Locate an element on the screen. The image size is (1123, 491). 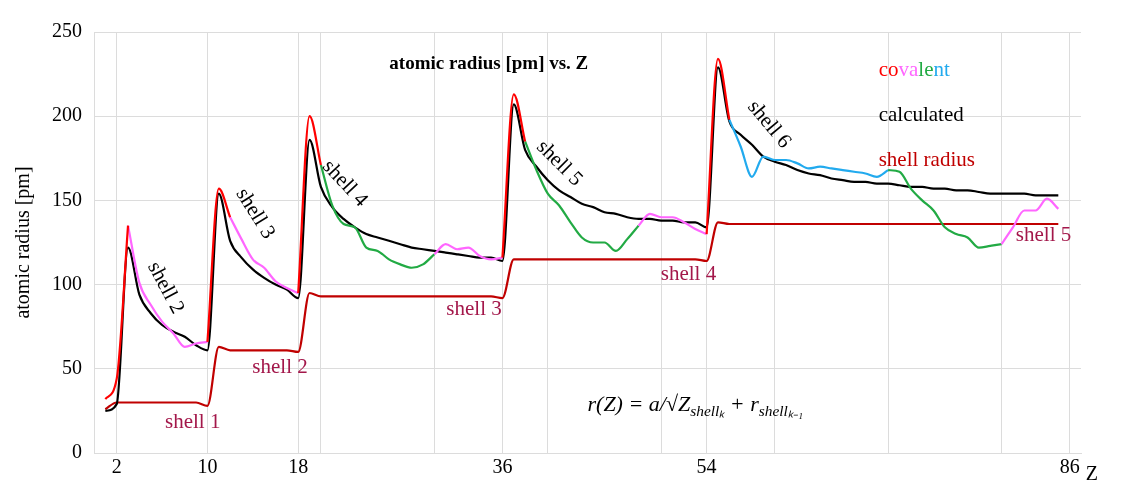
x-tick-label: 2 is located at coordinates (116, 466).